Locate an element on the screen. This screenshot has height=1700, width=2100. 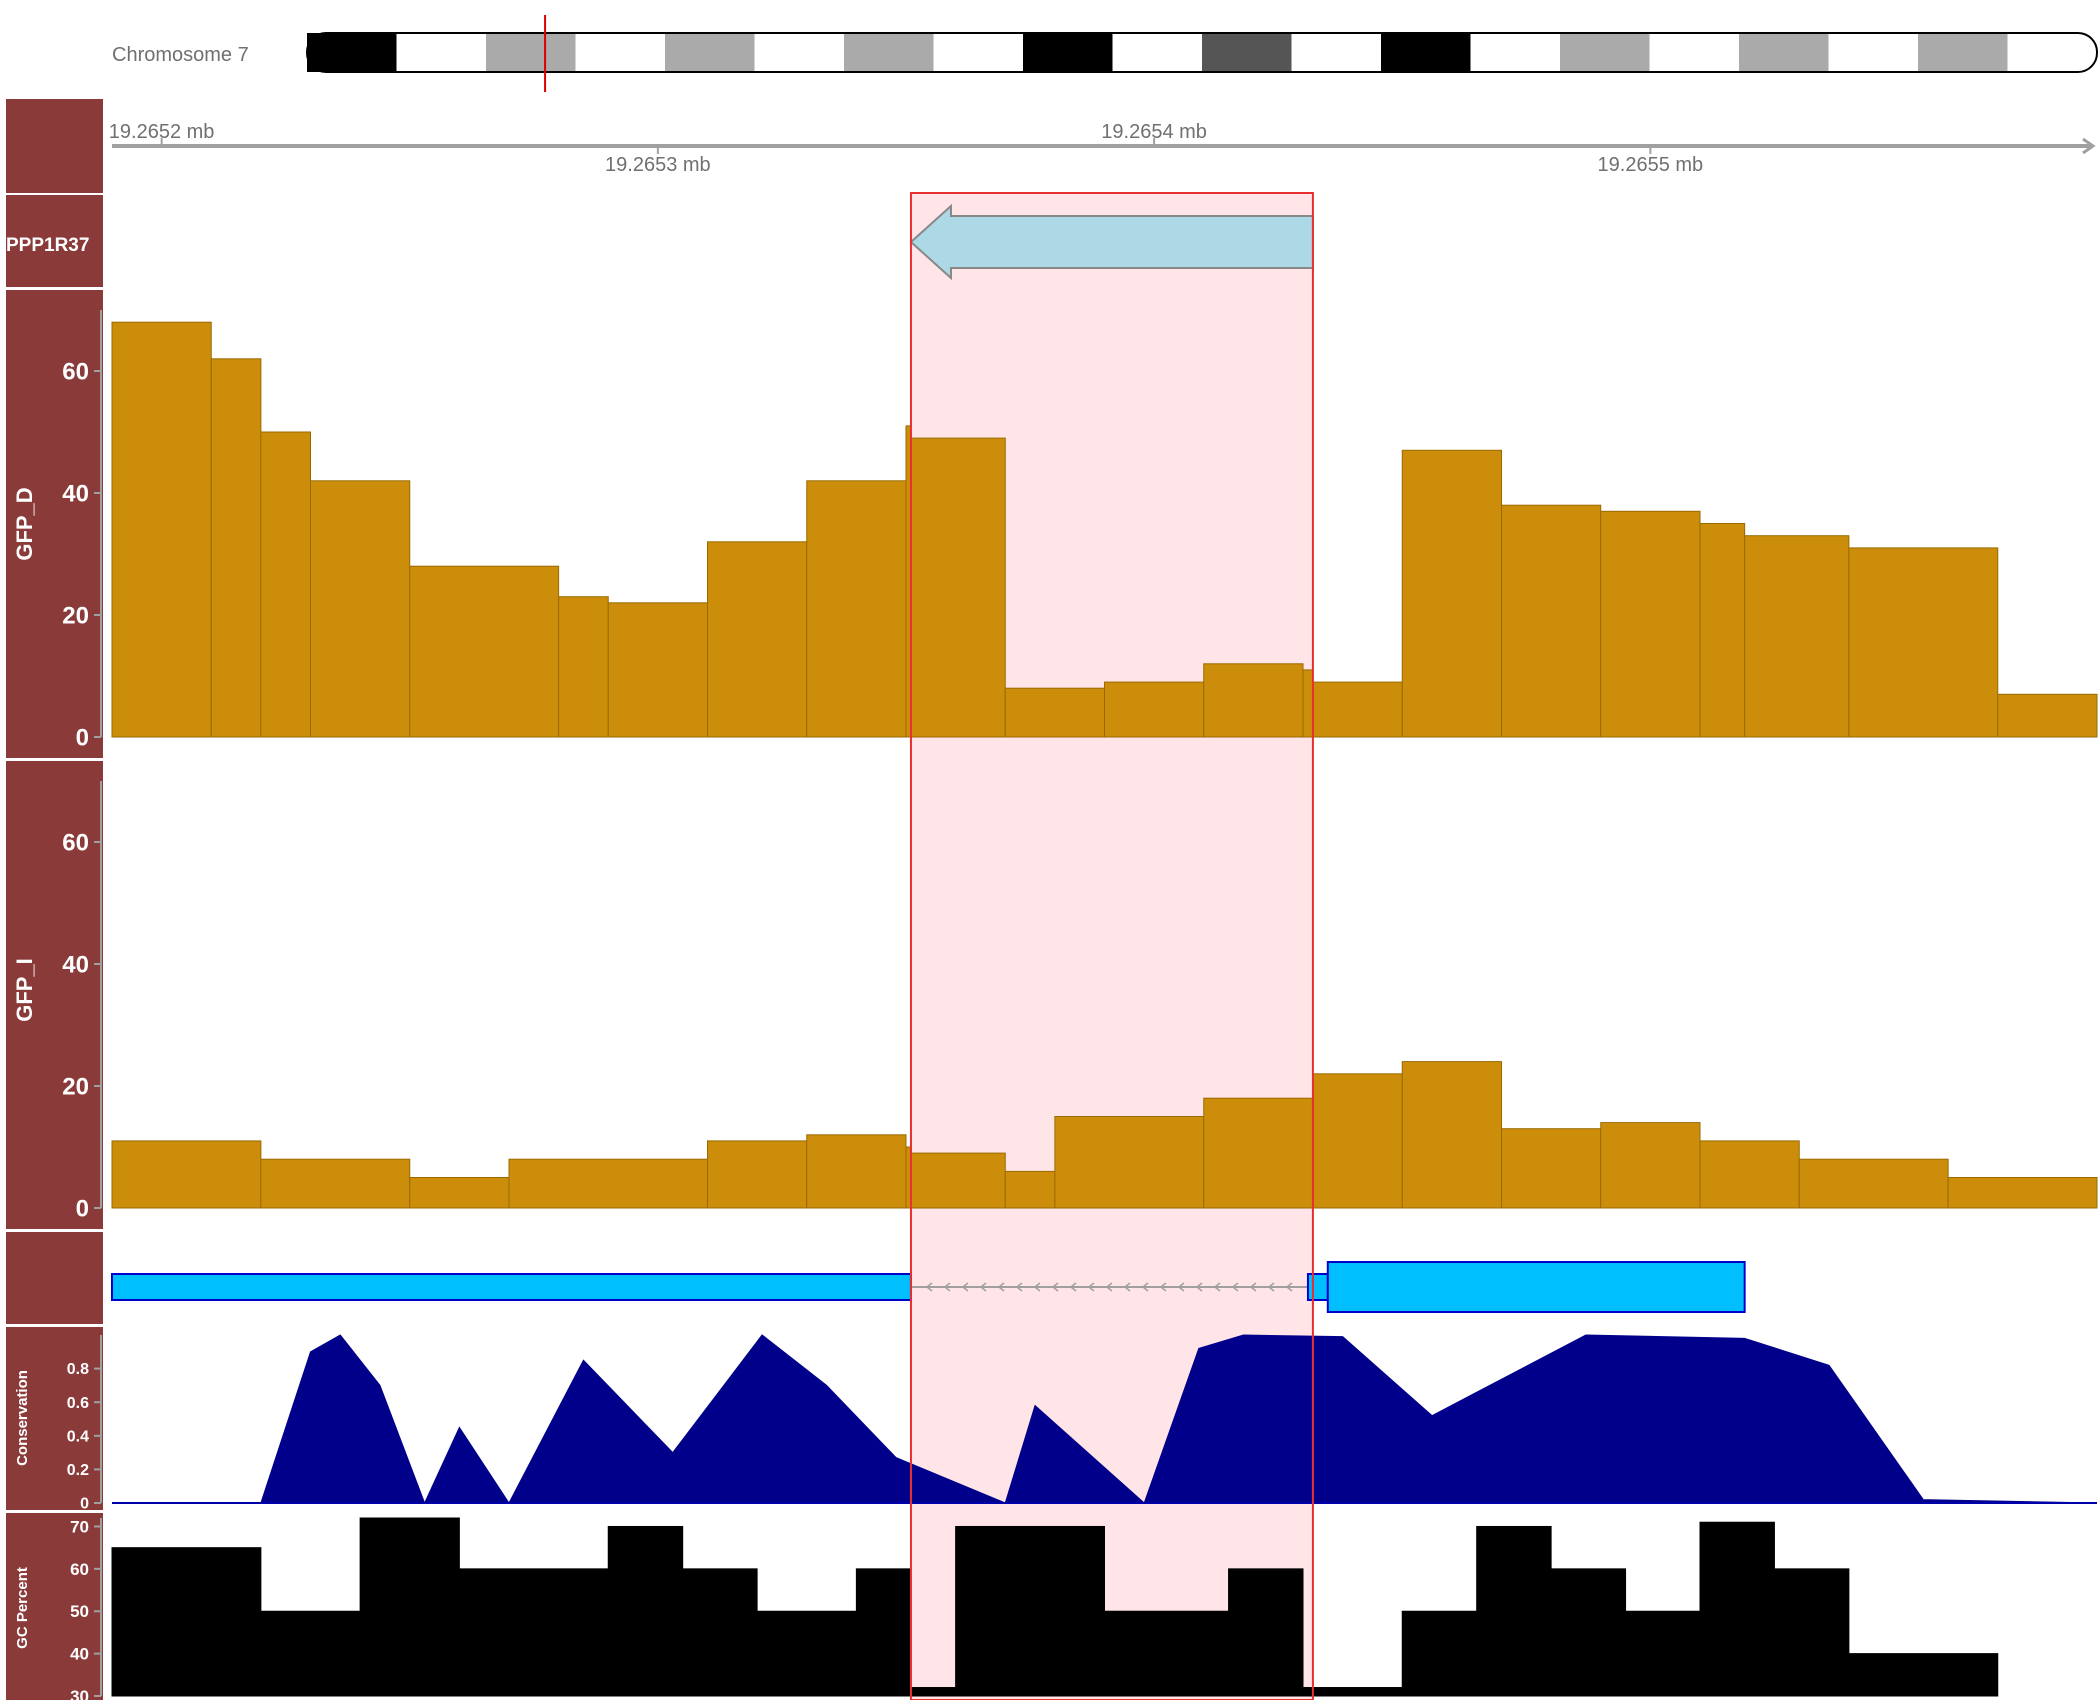
conservation-area is located at coordinates (1105, 1419).